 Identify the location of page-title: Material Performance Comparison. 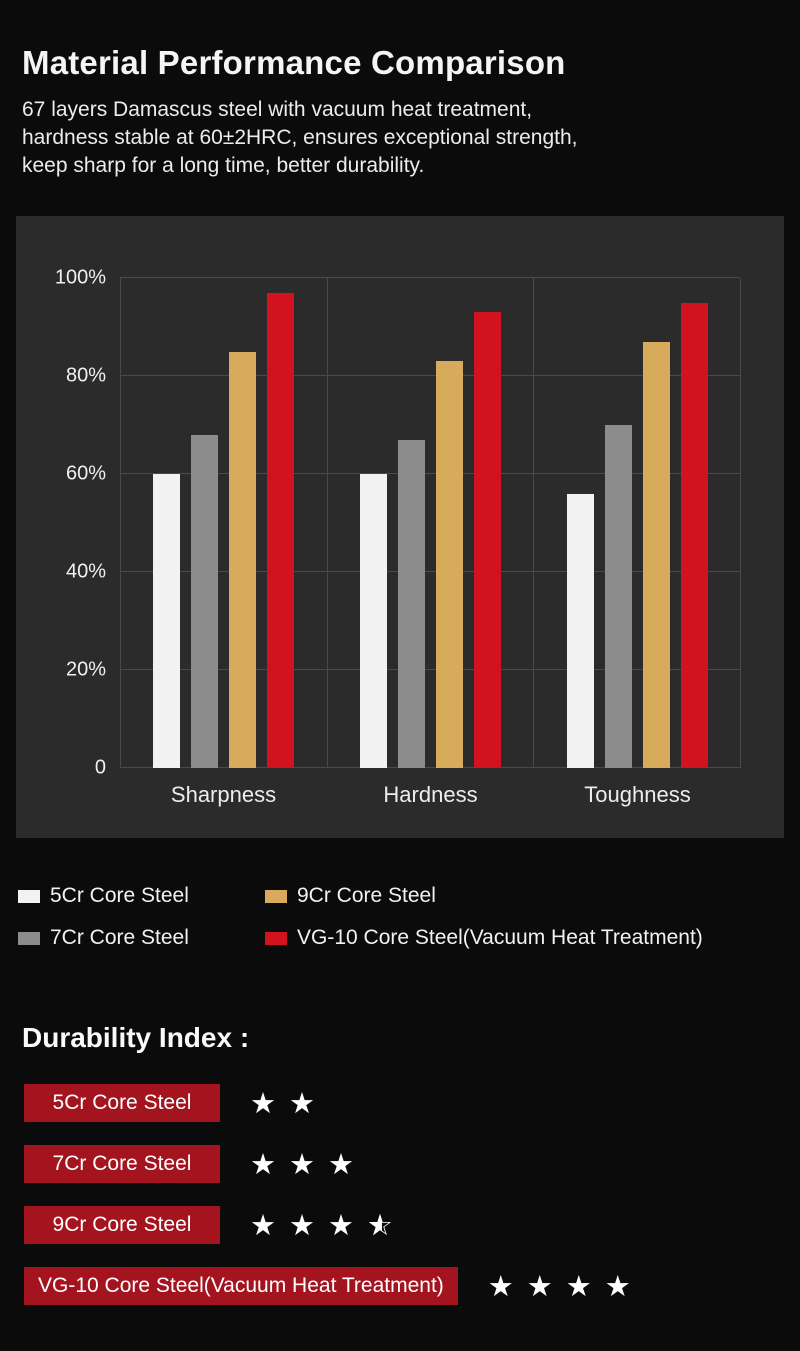
(294, 62).